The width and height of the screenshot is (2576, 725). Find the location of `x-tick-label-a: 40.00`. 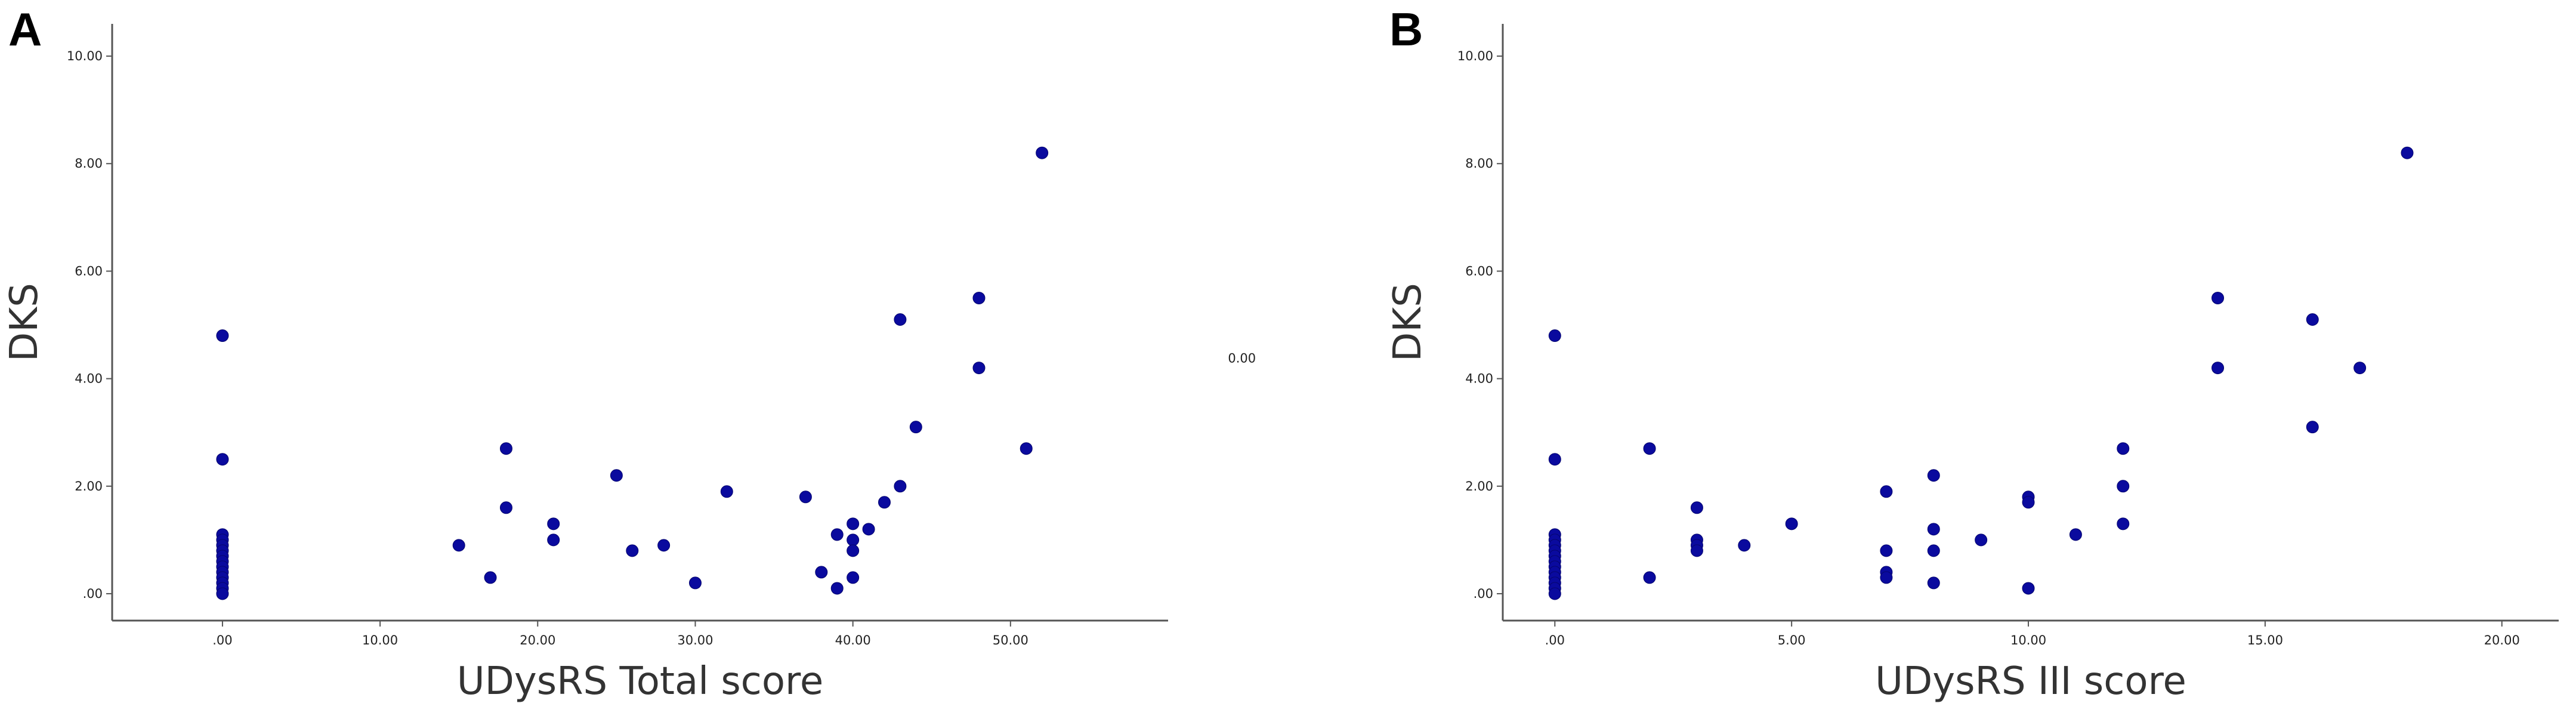

x-tick-label-a: 40.00 is located at coordinates (853, 640).